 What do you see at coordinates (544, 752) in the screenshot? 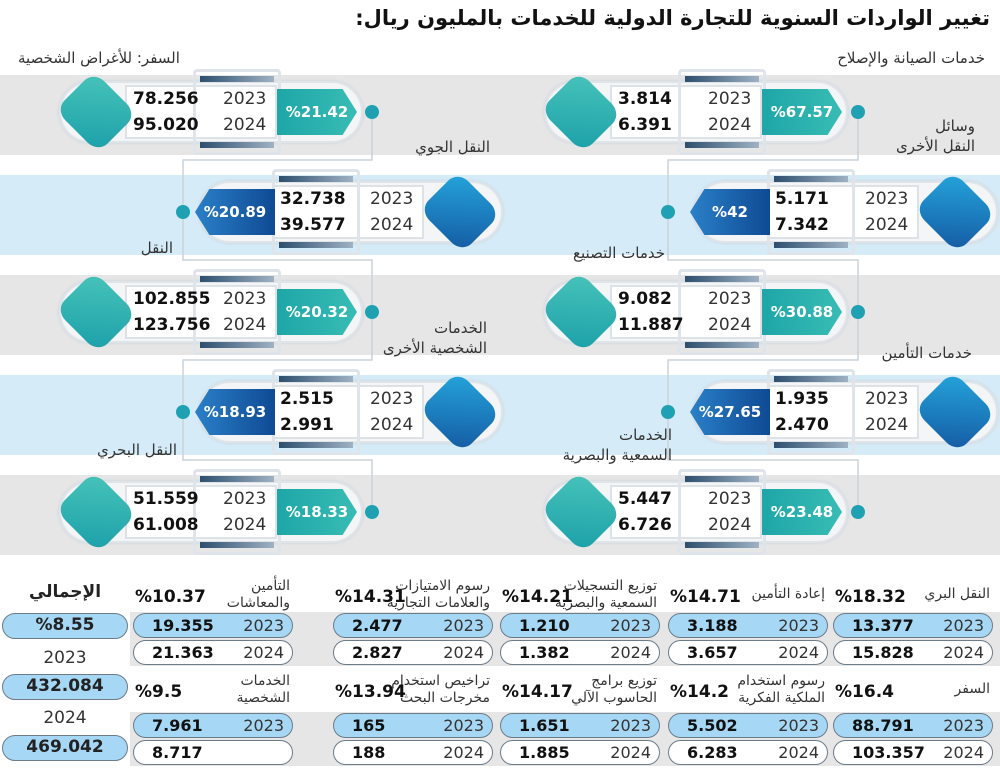
I see `value-2024: 1.885` at bounding box center [544, 752].